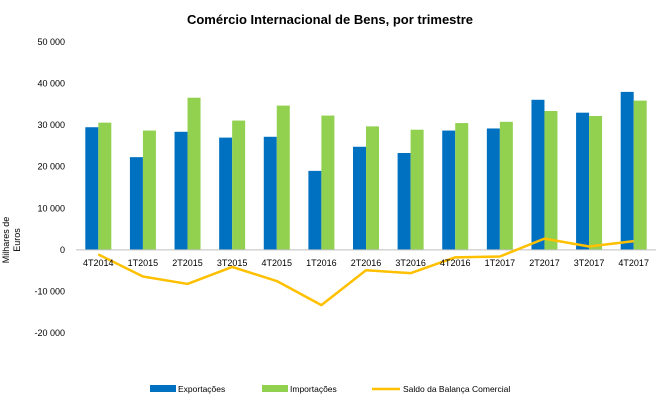 Image resolution: width=670 pixels, height=410 pixels. I want to click on x-tick-label: 3T2015, so click(232, 263).